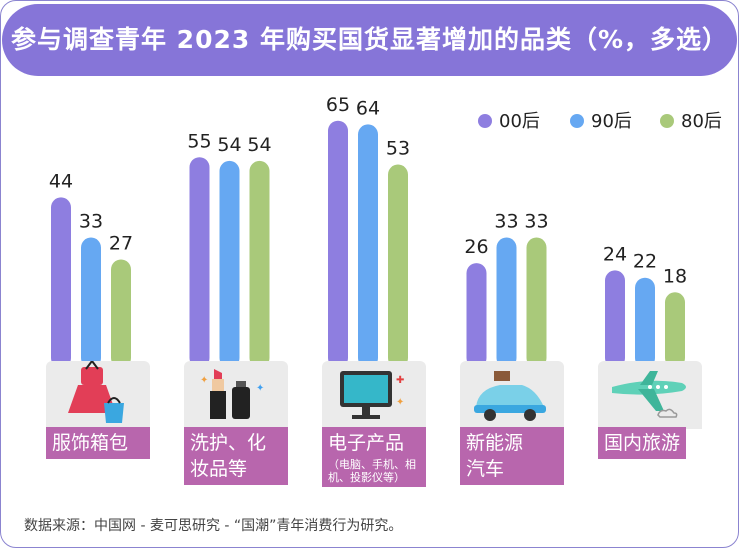  I want to click on category-label-travel-text: 国内旅游, so click(642, 443).